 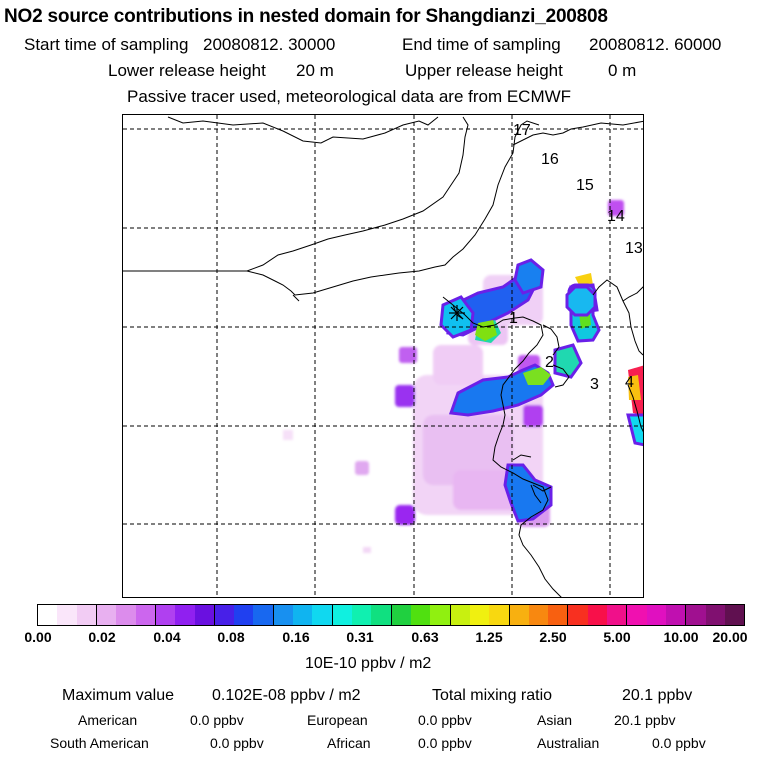 I want to click on colorbar-tick: 0.02, so click(x=102, y=637).